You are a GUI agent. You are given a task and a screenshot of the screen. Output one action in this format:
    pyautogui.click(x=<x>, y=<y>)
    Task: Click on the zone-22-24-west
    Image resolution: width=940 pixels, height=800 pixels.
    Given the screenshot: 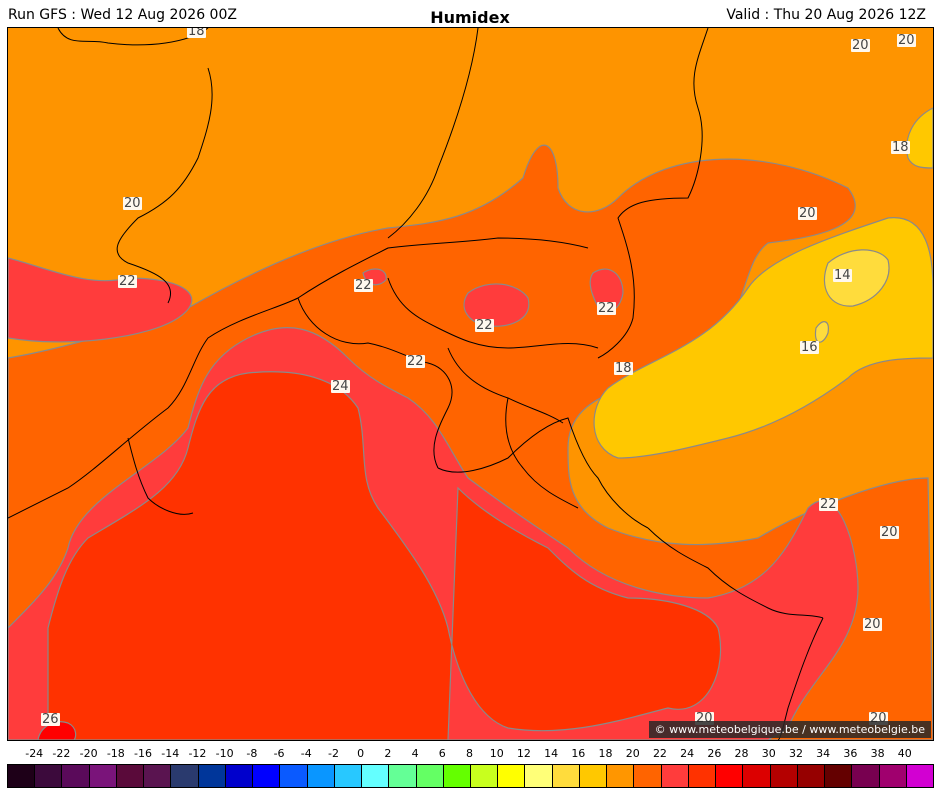 What is the action you would take?
    pyautogui.click(x=100, y=300)
    